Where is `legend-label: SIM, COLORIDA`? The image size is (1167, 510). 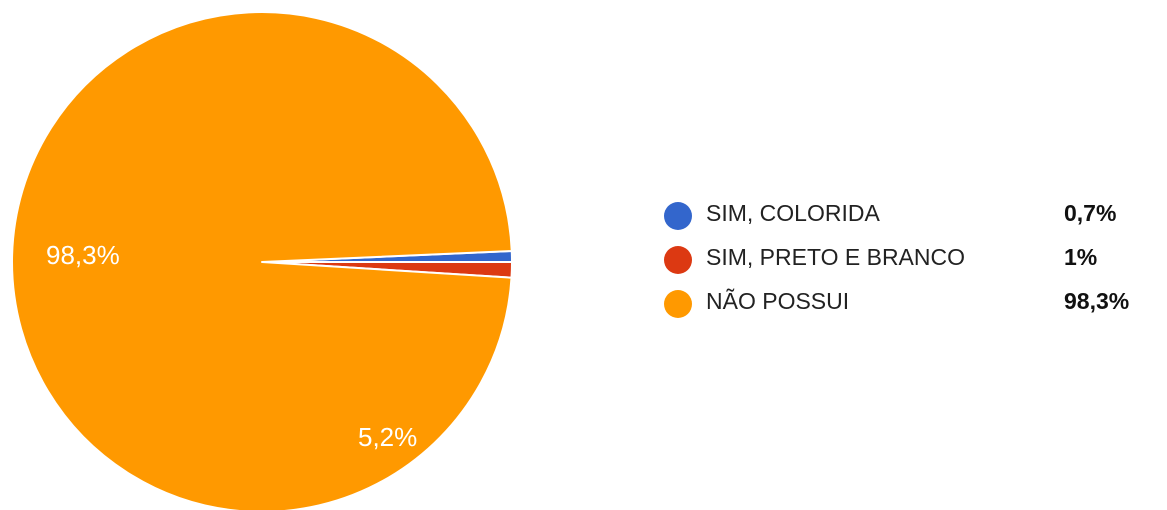 legend-label: SIM, COLORIDA is located at coordinates (793, 213).